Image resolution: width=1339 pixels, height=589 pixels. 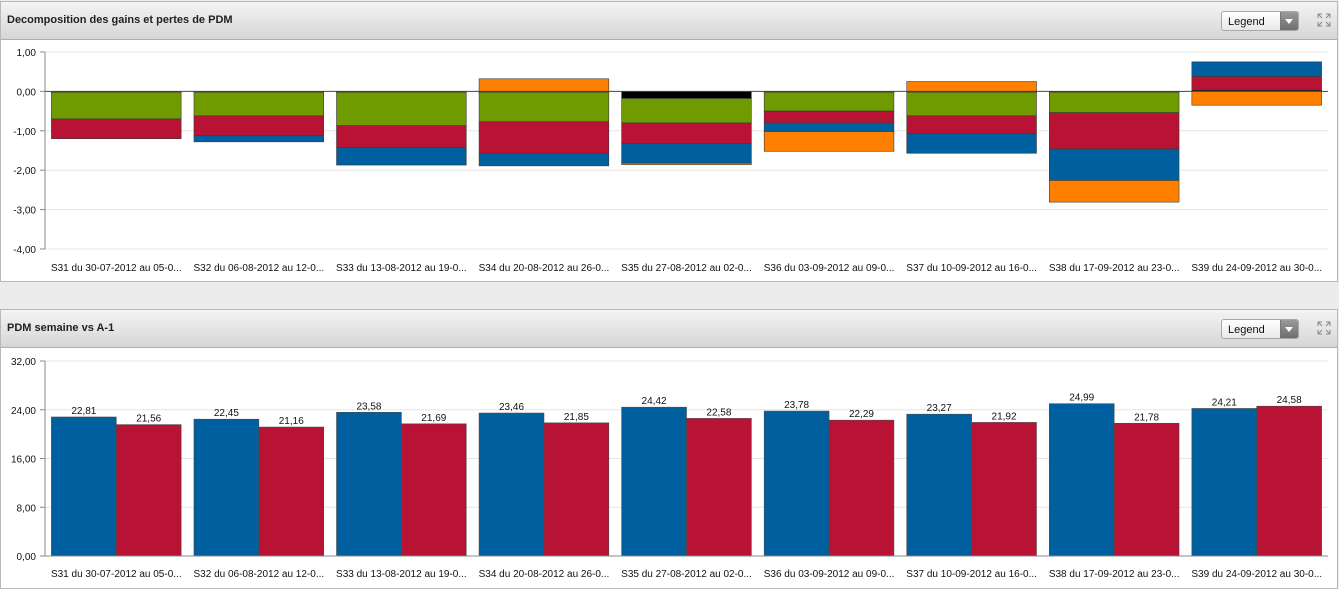 I want to click on y-tick-label: -3,00, so click(x=24, y=211).